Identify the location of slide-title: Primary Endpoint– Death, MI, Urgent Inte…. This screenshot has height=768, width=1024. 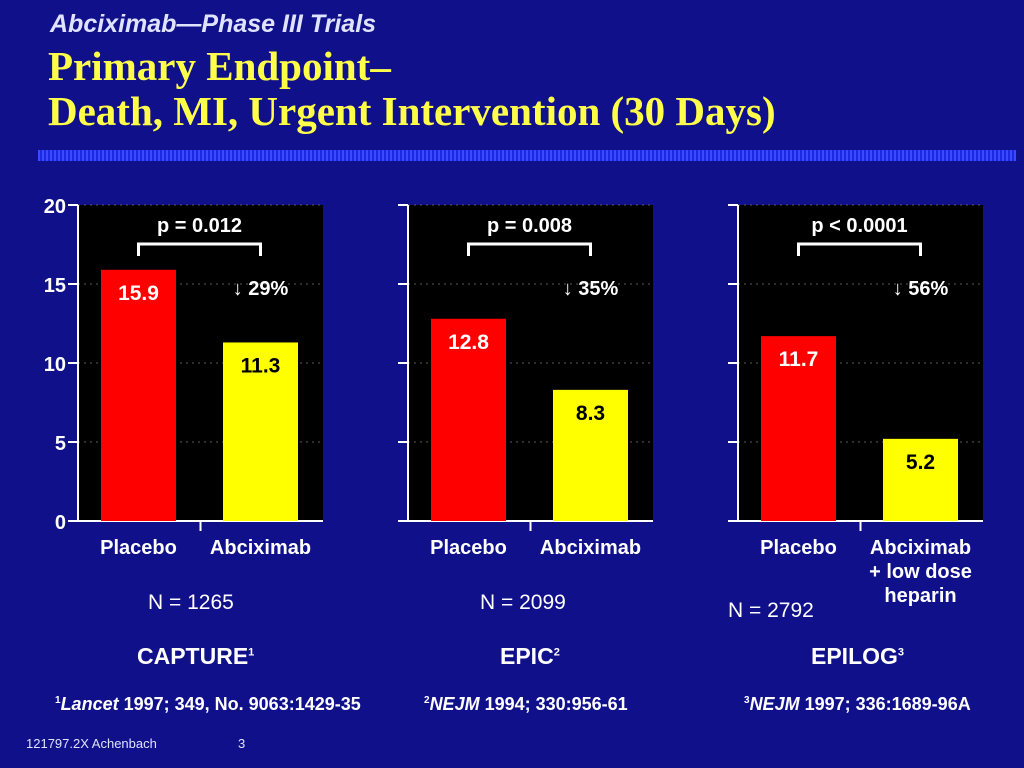
(412, 89).